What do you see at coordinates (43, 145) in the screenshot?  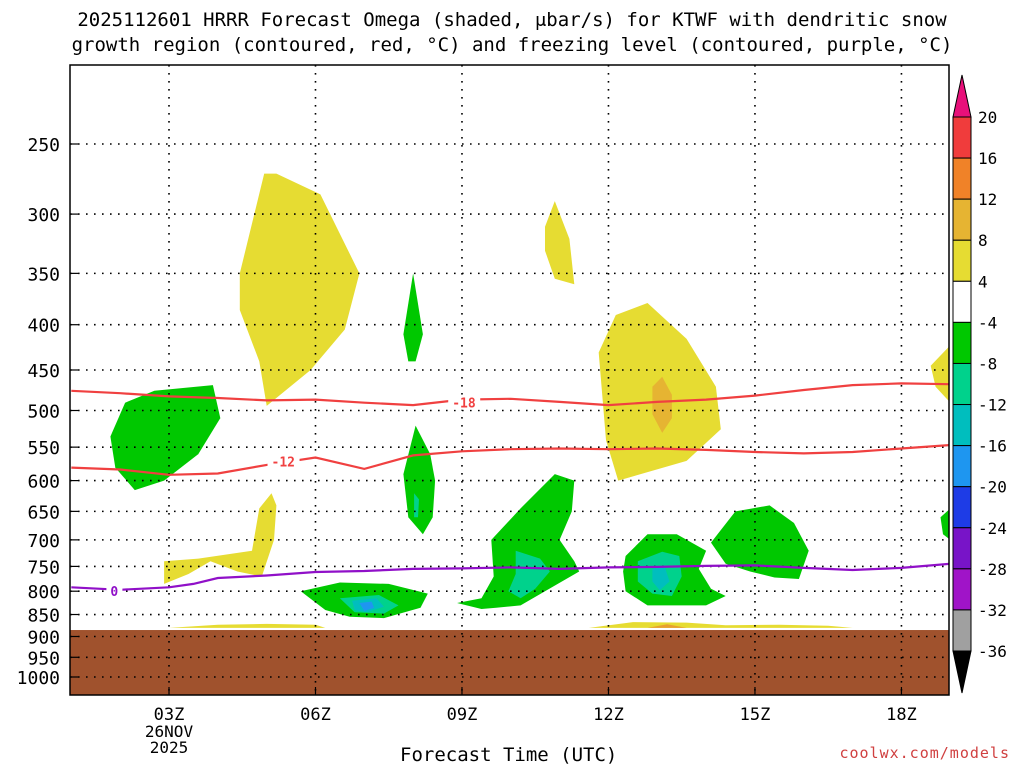 I see `y-tick-label-250: 250` at bounding box center [43, 145].